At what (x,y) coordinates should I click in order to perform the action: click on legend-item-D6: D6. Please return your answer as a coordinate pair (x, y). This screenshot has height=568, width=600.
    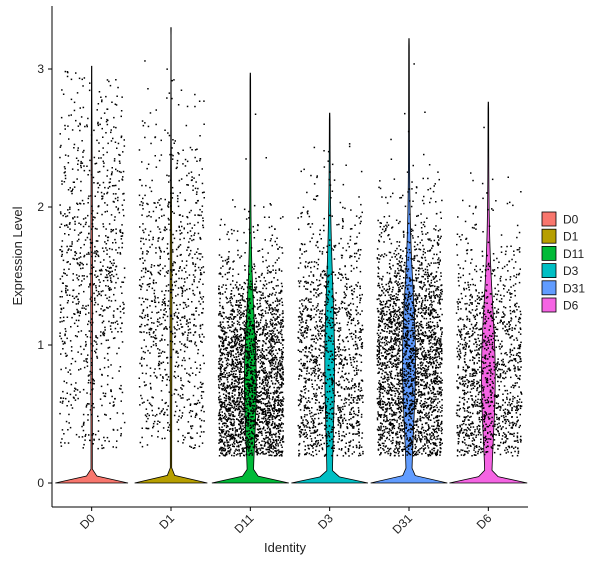
    Looking at the image, I should click on (560, 305).